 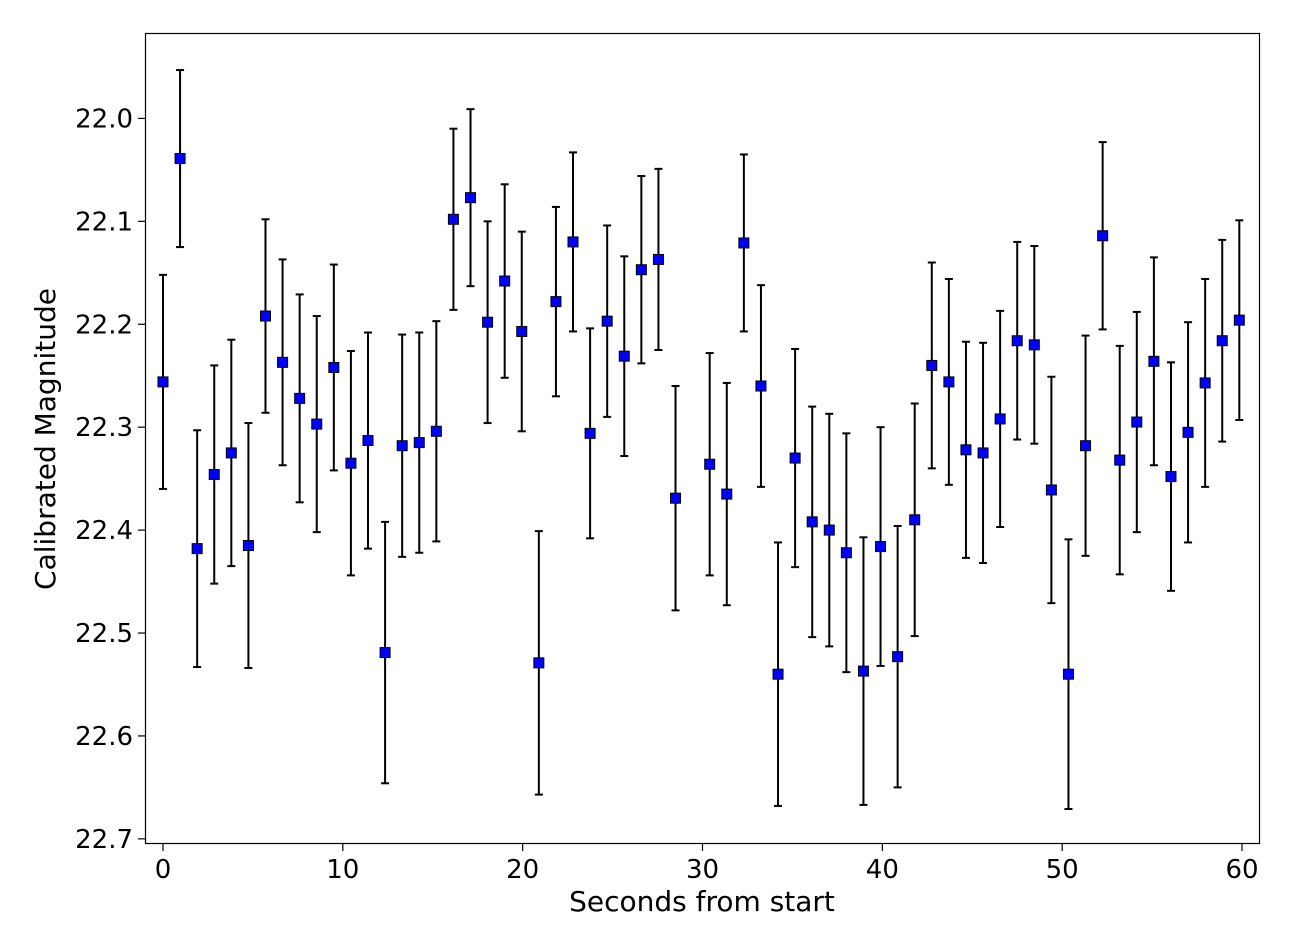 What do you see at coordinates (104, 428) in the screenshot?
I see `y-tick-label: 22.3` at bounding box center [104, 428].